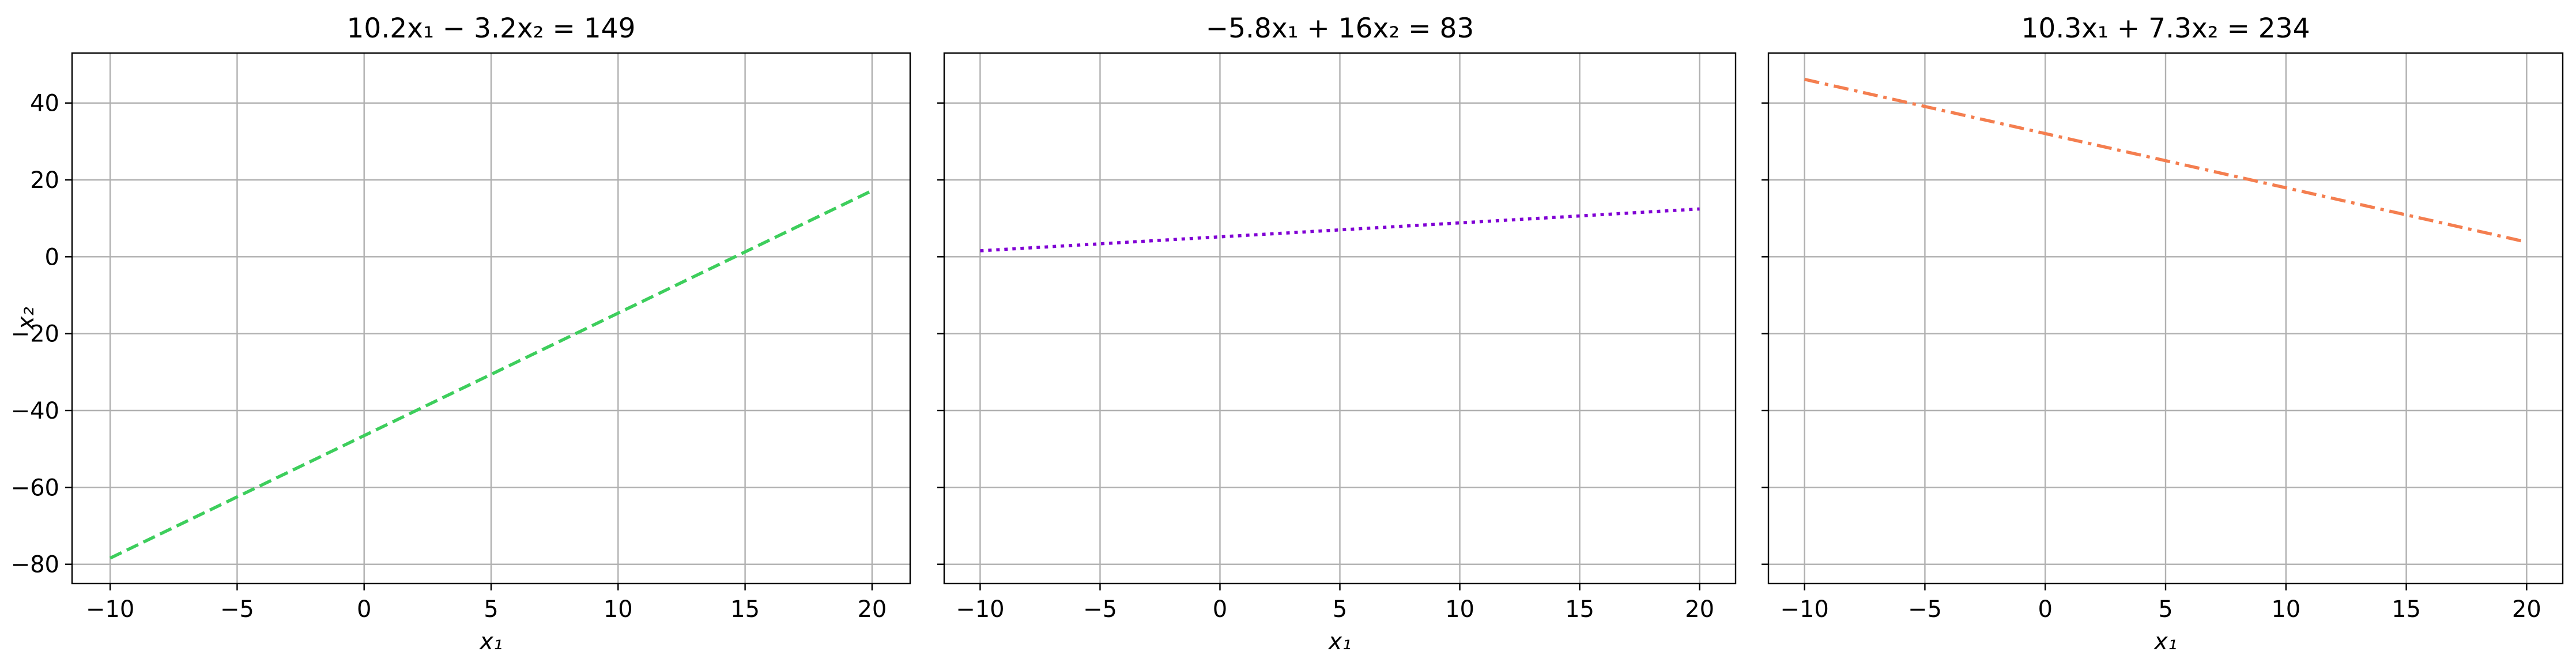 The height and width of the screenshot is (670, 2576). What do you see at coordinates (52, 257) in the screenshot?
I see `y-tick-label: 0` at bounding box center [52, 257].